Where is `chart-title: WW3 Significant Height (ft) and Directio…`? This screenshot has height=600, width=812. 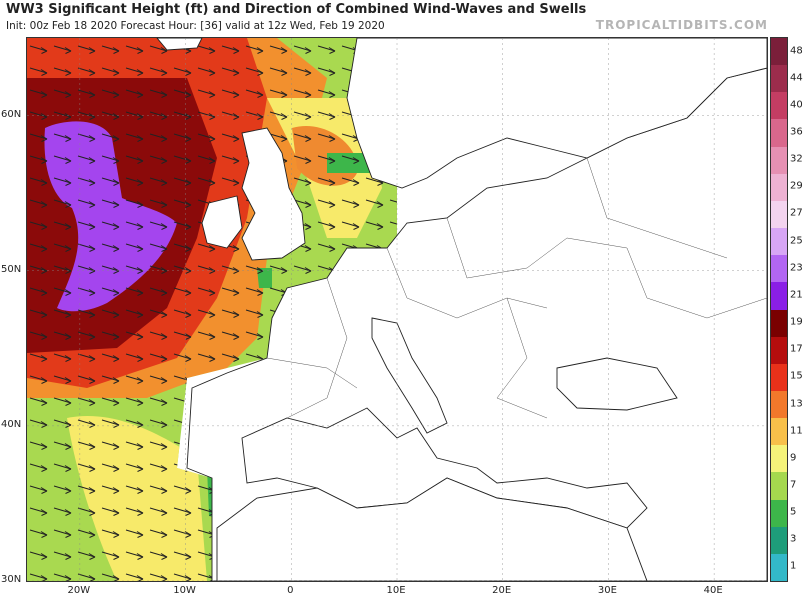
chart-title: WW3 Significant Height (ft) and Directio… is located at coordinates (296, 9).